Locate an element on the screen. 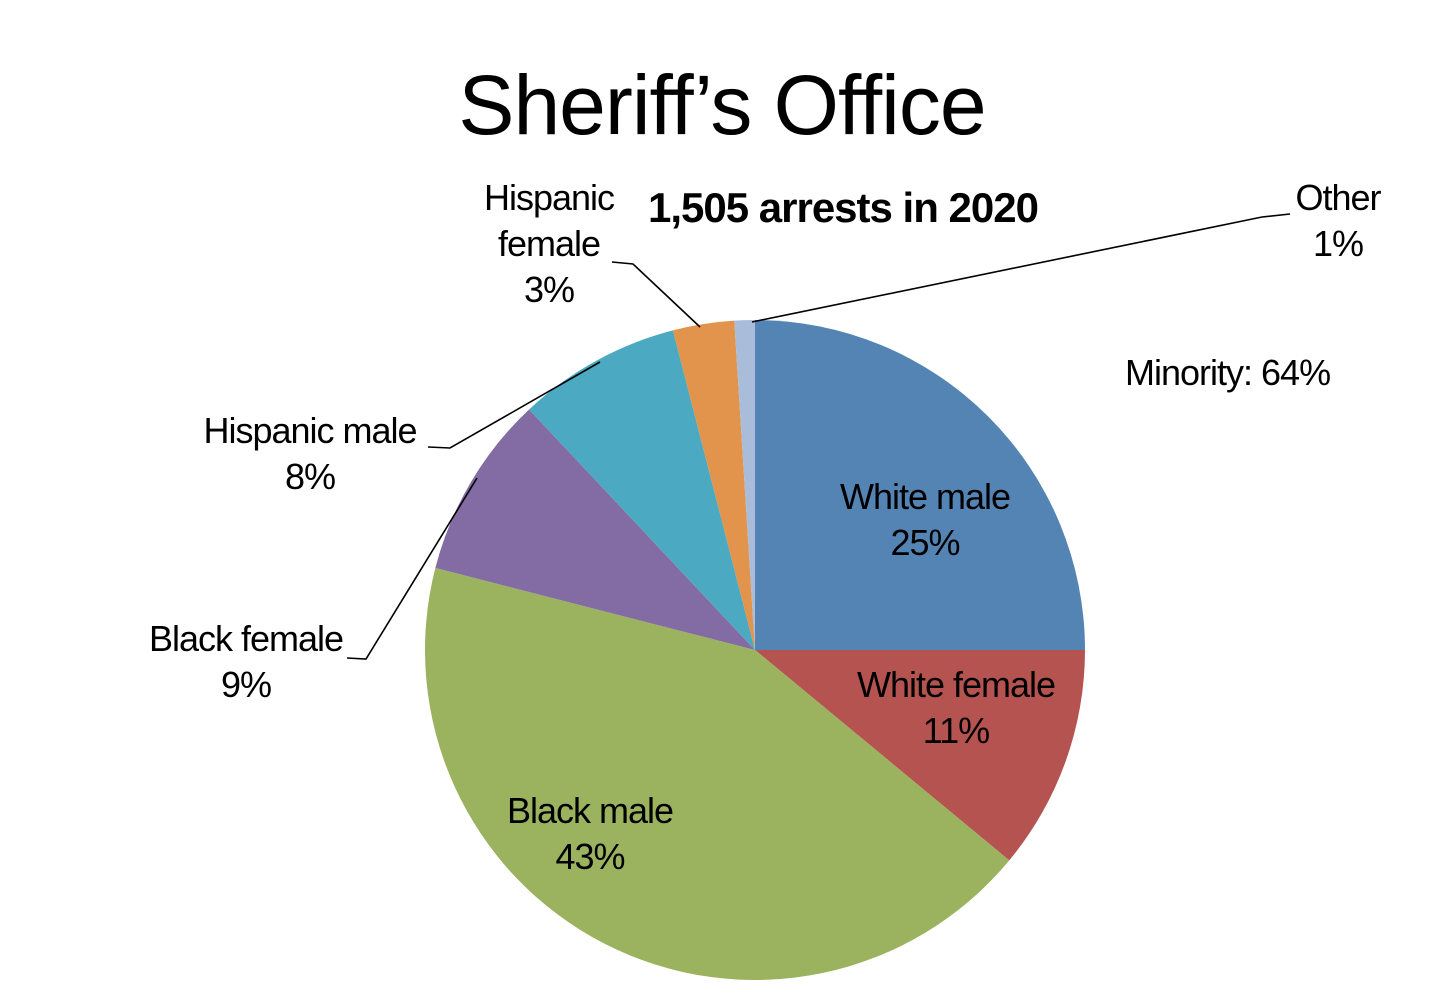  leader-line-hispanic-male is located at coordinates (514, 405).